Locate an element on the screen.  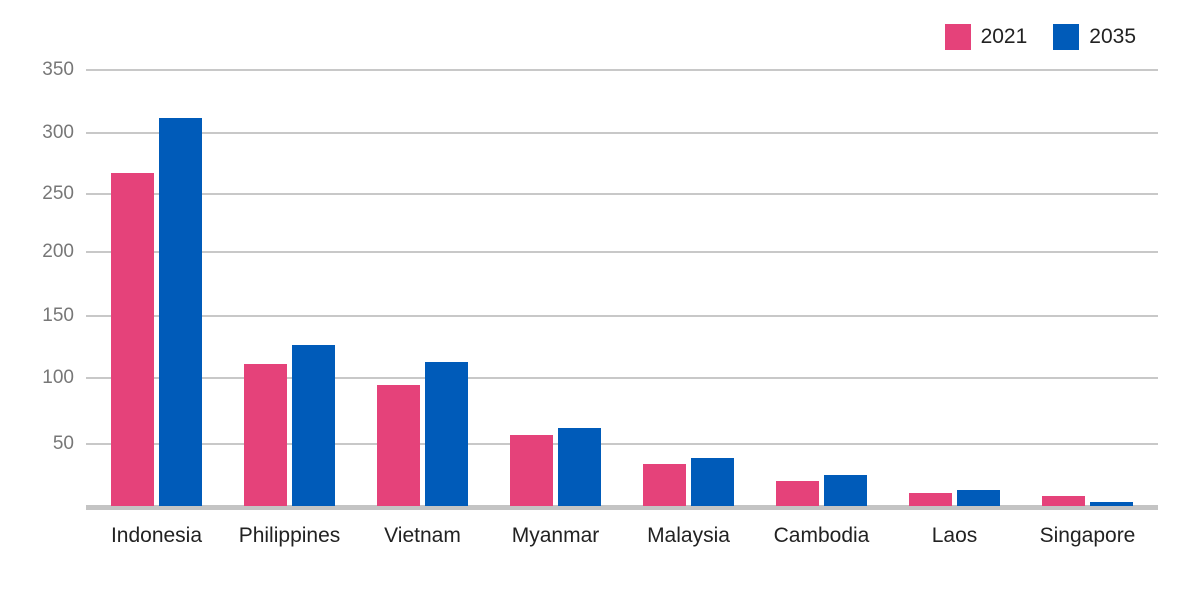
legend-label-2035: 2035 is located at coordinates (1112, 36).